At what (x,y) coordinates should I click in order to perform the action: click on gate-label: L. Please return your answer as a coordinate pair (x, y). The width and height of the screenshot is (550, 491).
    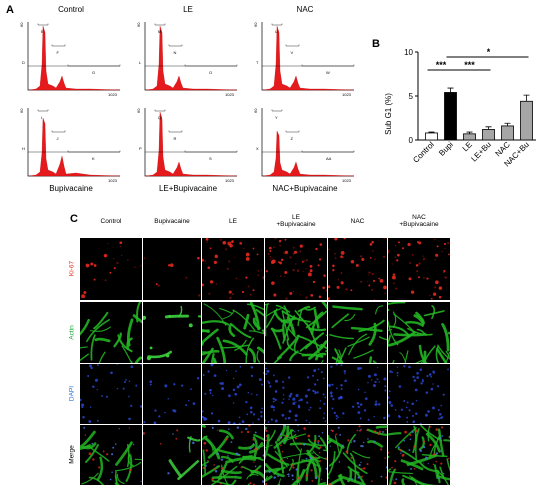
    Looking at the image, I should click on (140, 62).